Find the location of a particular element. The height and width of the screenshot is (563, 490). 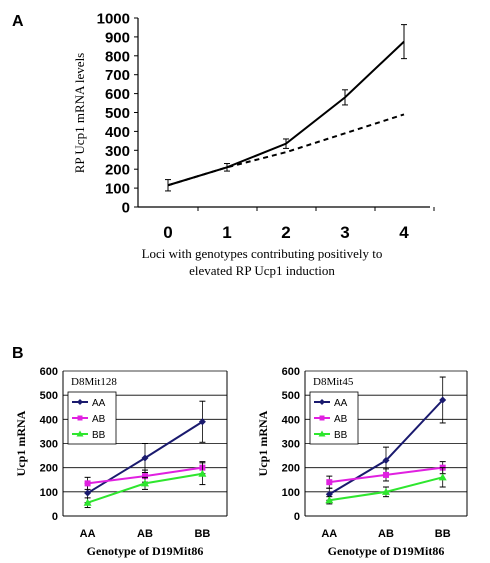

y-tick-label: 900 is located at coordinates (117, 37).